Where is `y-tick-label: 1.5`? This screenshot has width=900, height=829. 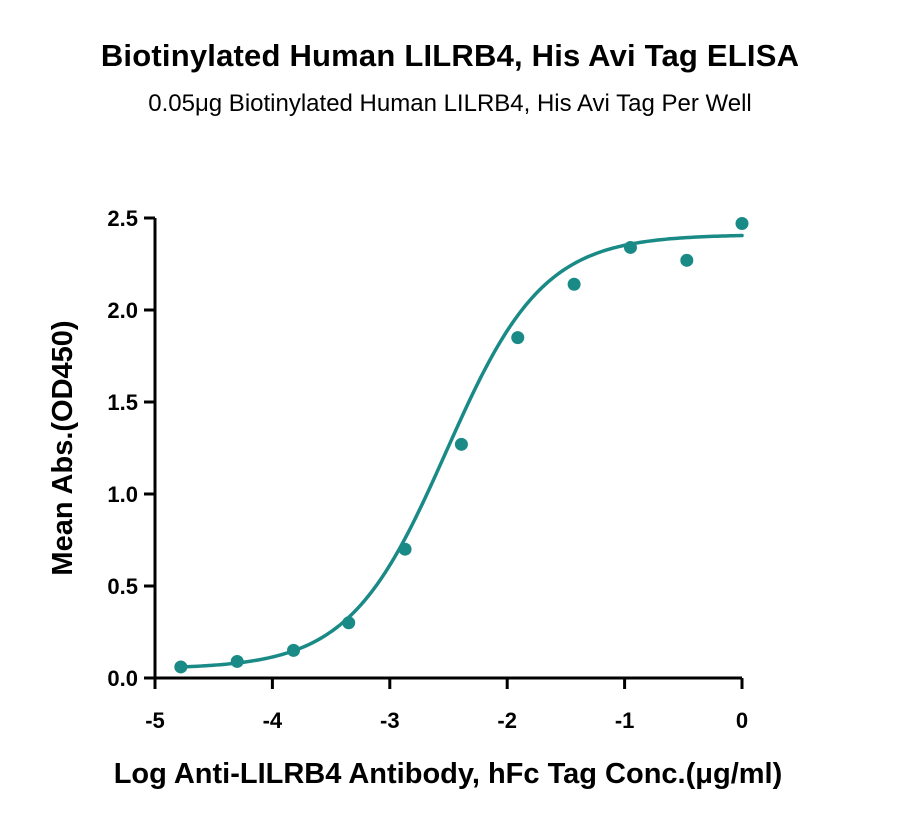 y-tick-label: 1.5 is located at coordinates (122, 402).